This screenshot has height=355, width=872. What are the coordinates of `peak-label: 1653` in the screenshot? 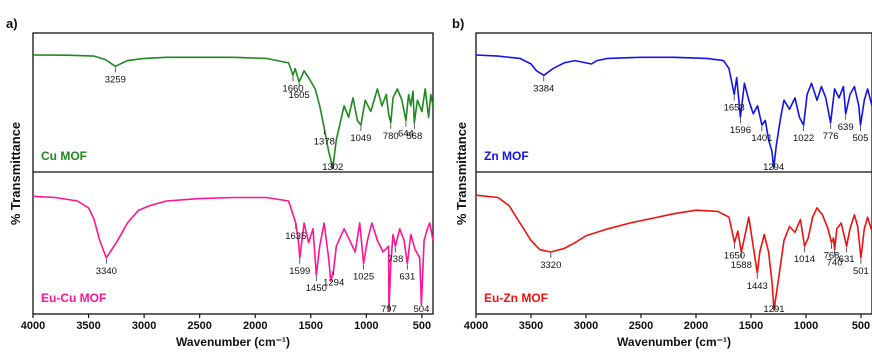 It's located at (734, 108).